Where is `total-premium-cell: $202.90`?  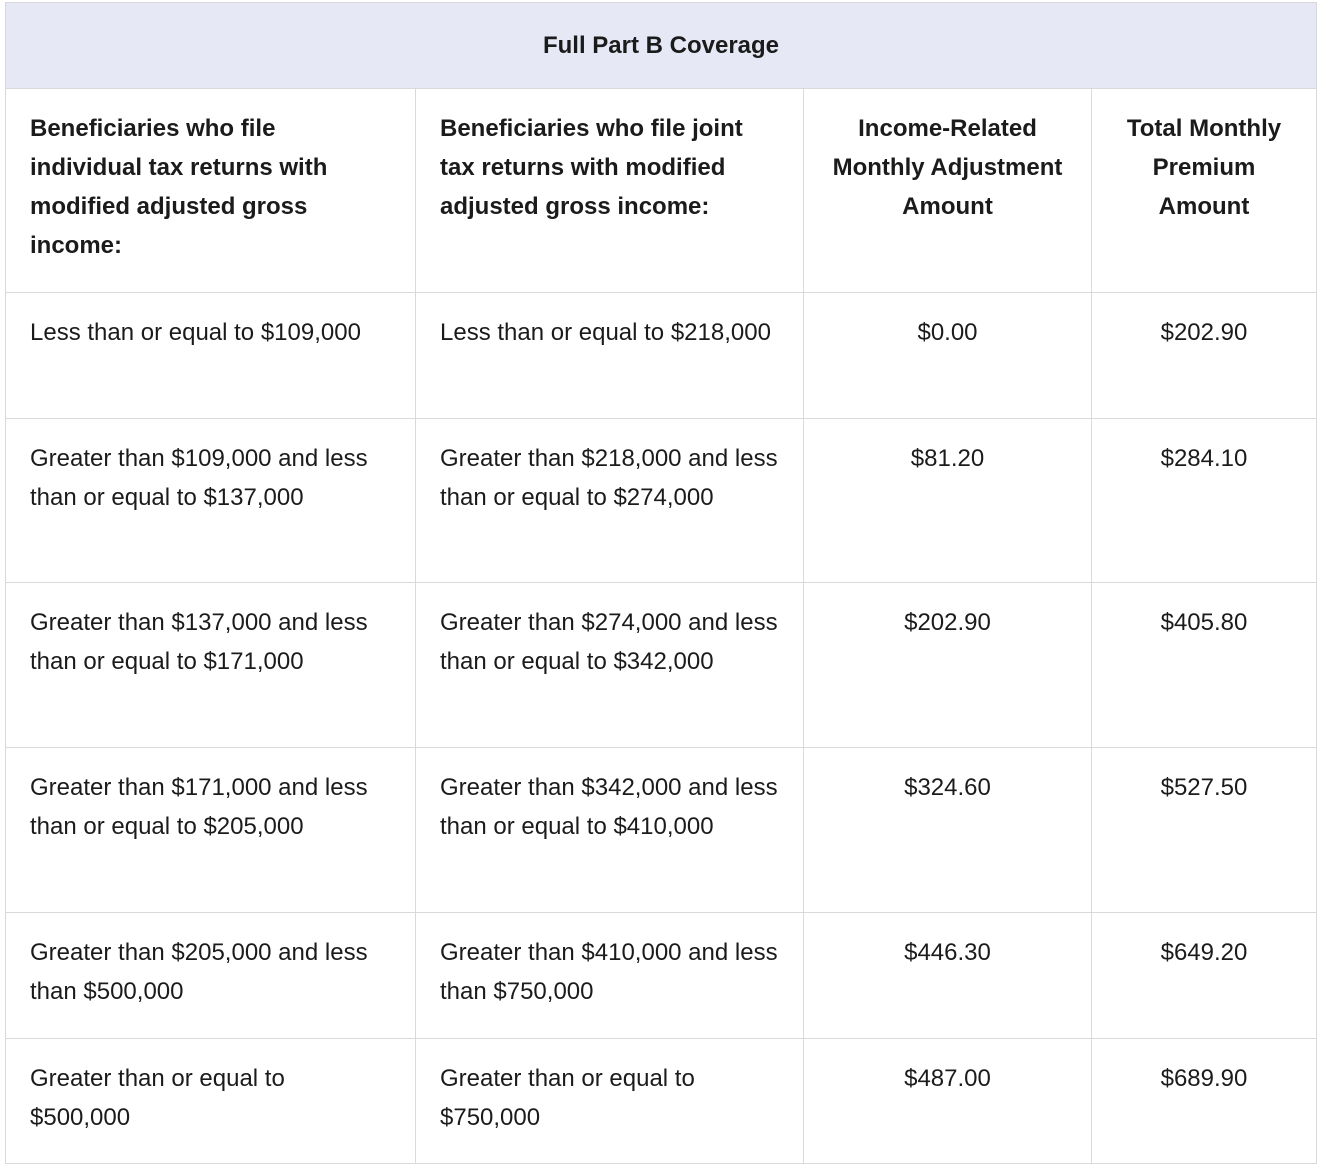
total-premium-cell: $202.90 is located at coordinates (1204, 355).